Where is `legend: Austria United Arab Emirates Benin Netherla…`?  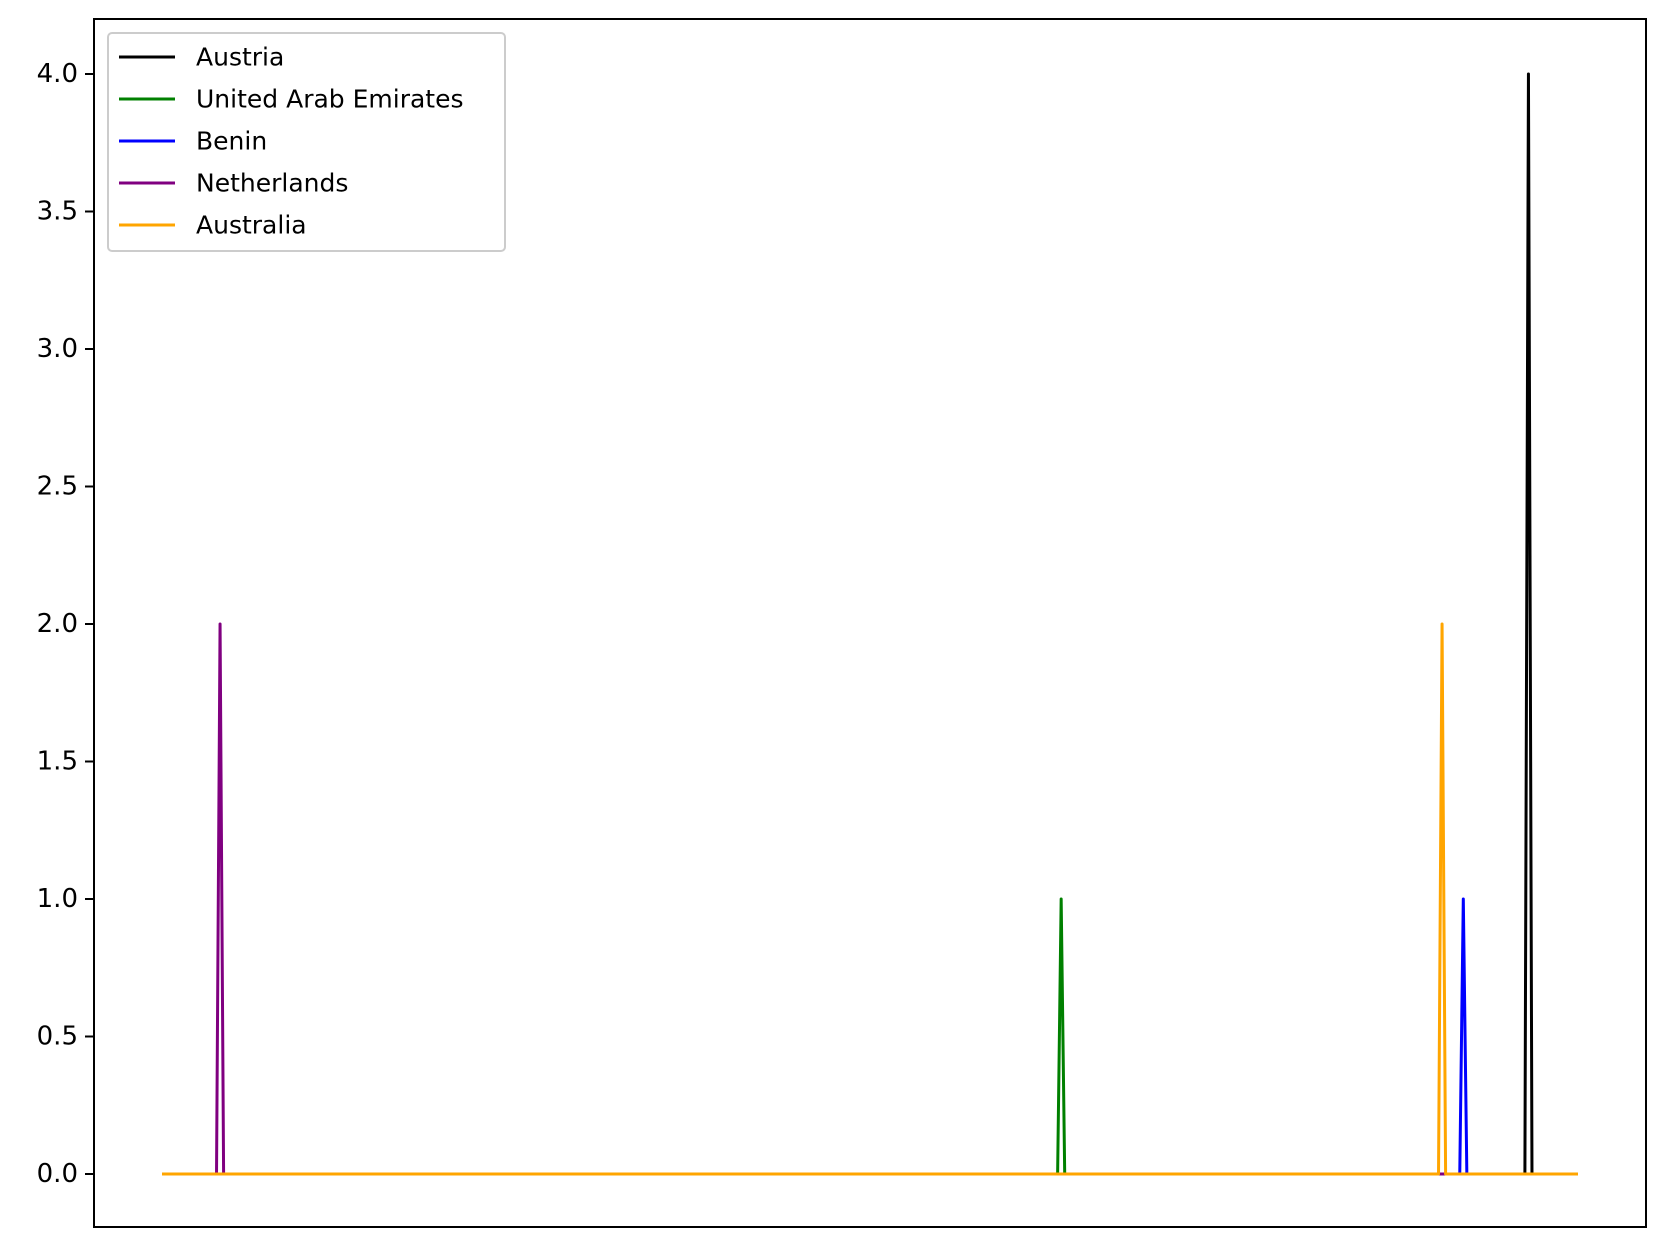 legend: Austria United Arab Emirates Benin Netherla… is located at coordinates (306, 142).